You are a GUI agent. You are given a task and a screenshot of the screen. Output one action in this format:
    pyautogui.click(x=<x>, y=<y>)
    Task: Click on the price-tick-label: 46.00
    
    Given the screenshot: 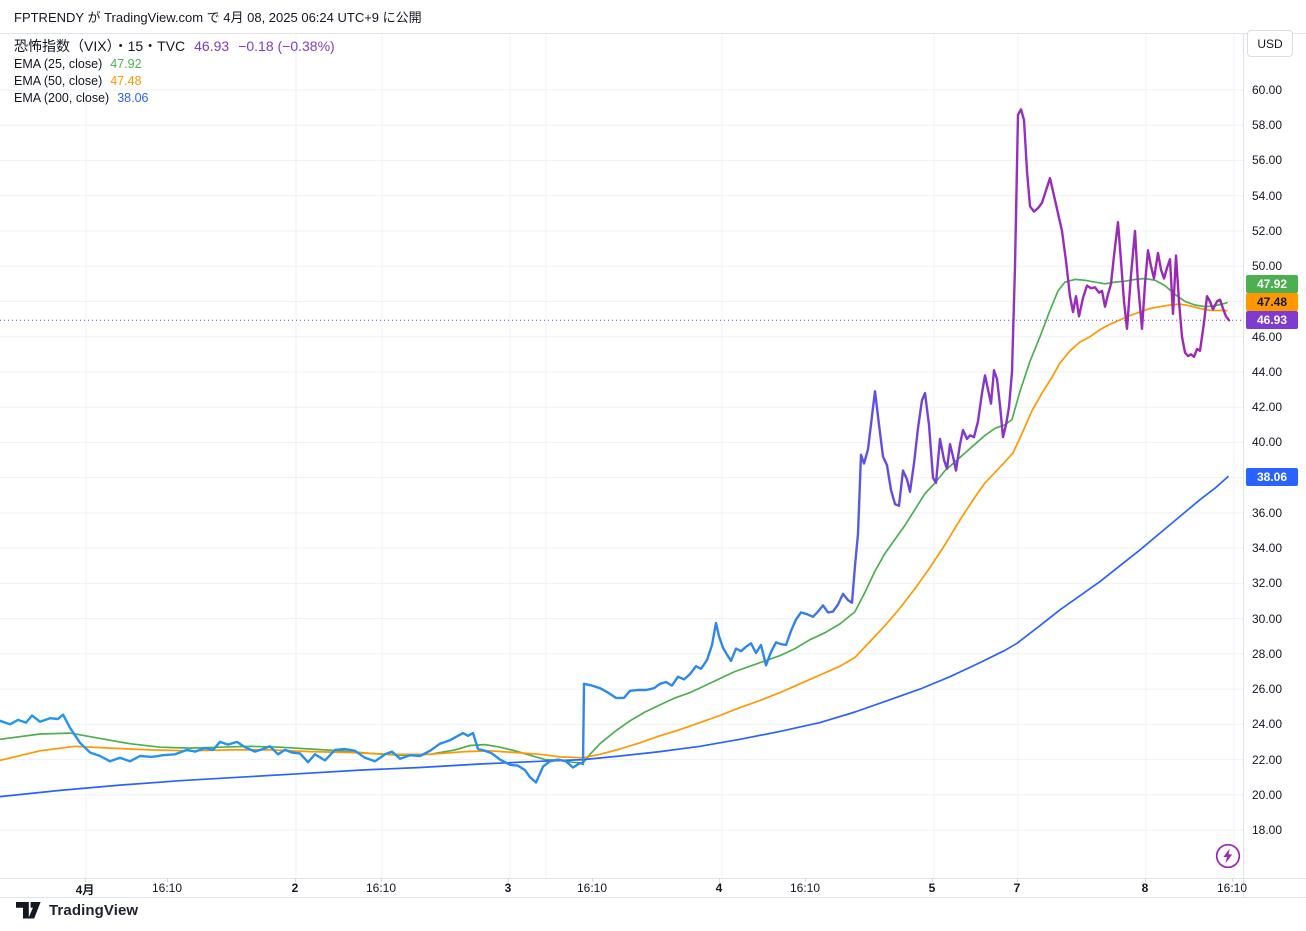 What is the action you would take?
    pyautogui.click(x=1267, y=336)
    